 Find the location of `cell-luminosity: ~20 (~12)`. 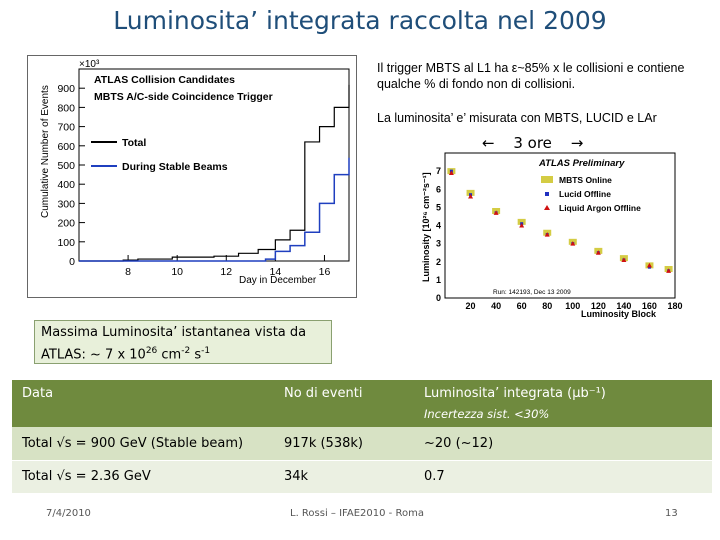

cell-luminosity: ~20 (~12) is located at coordinates (563, 444).